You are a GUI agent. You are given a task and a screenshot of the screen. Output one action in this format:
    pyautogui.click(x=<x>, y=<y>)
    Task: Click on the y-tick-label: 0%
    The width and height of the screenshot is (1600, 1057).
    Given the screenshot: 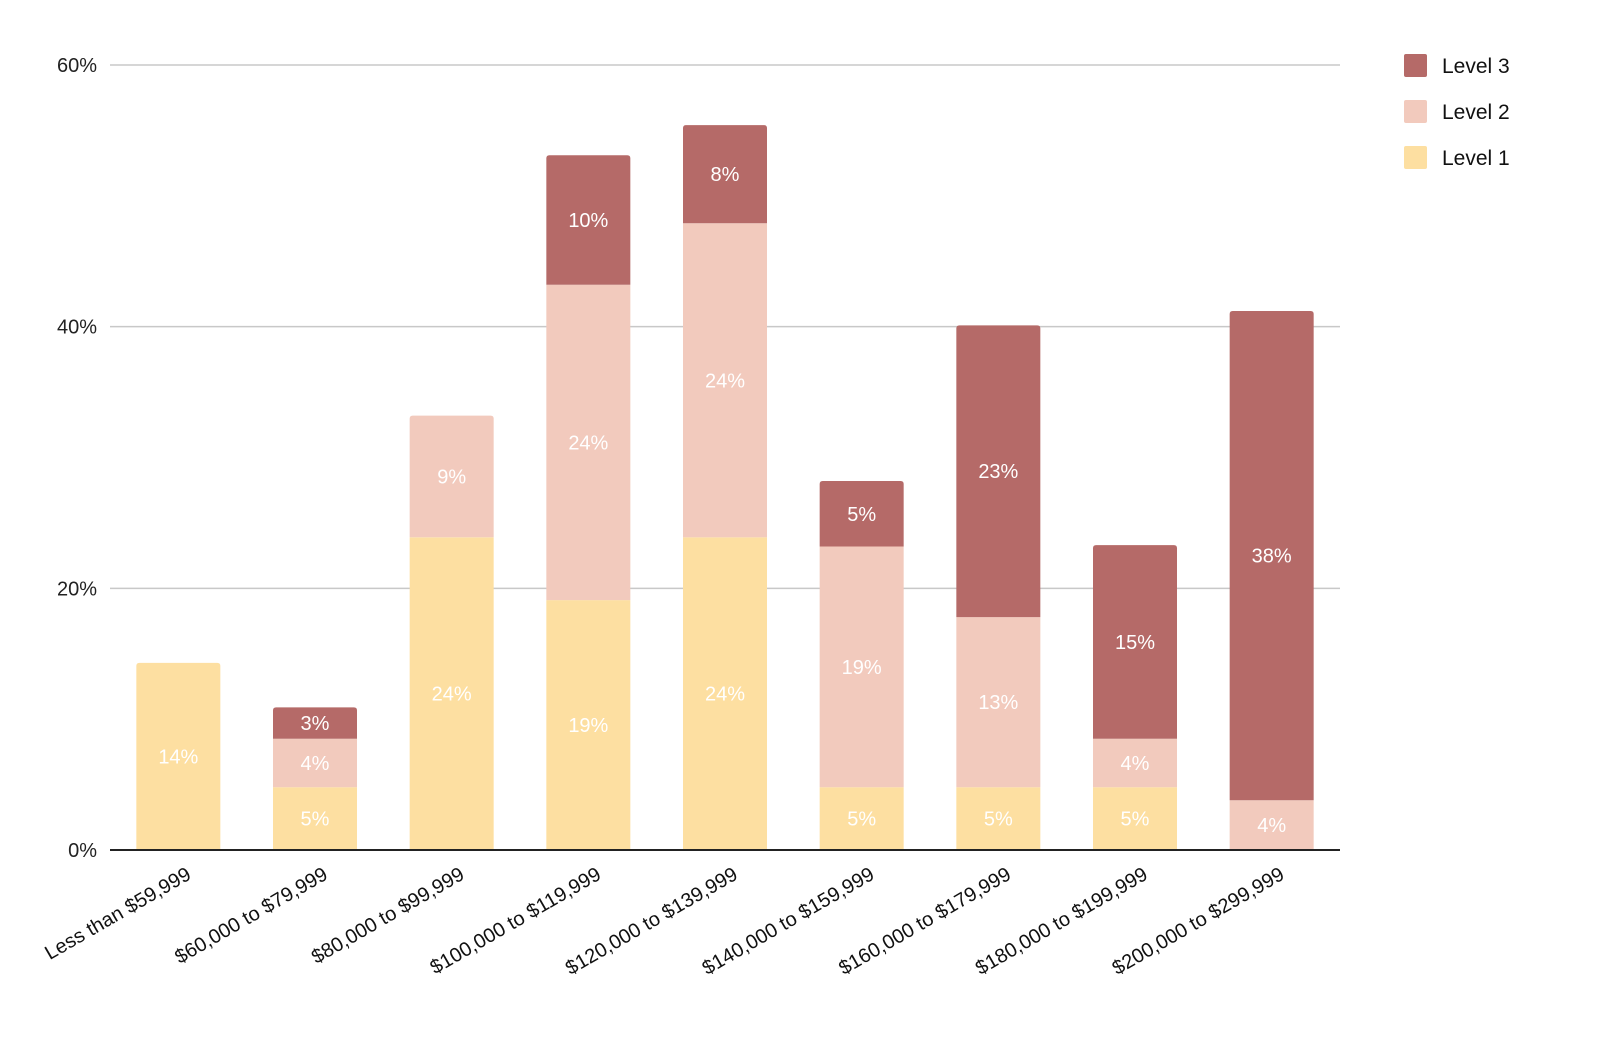 What is the action you would take?
    pyautogui.click(x=82, y=851)
    